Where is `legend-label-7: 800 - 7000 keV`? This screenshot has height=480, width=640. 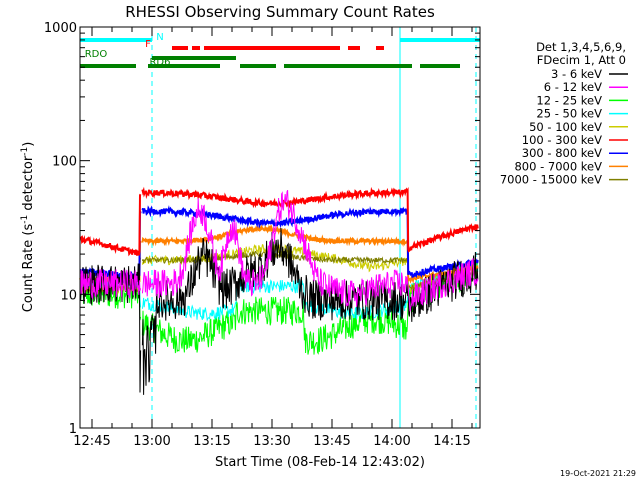
legend-label-7: 800 - 7000 keV is located at coordinates (558, 166).